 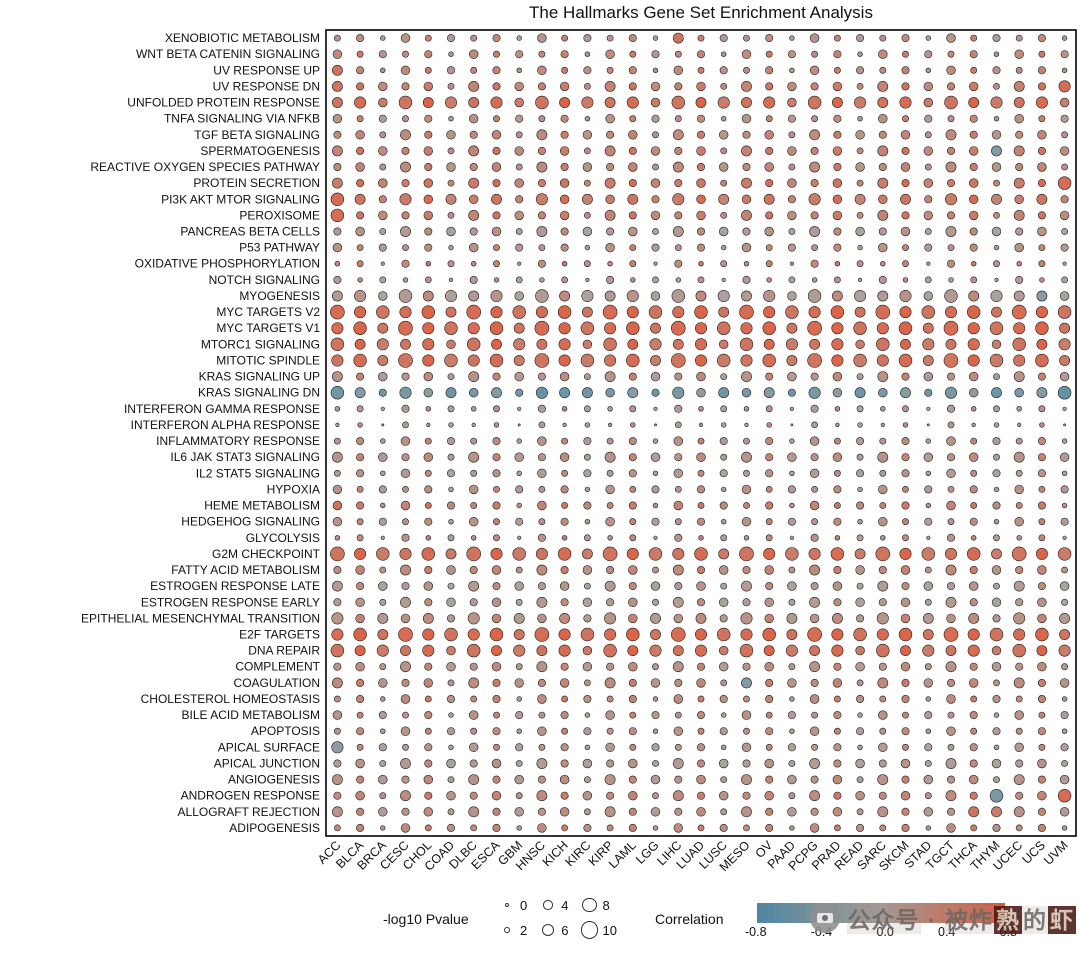 I want to click on y-axis-label: TNFA SIGNALING VIA NFKB, so click(x=242, y=119).